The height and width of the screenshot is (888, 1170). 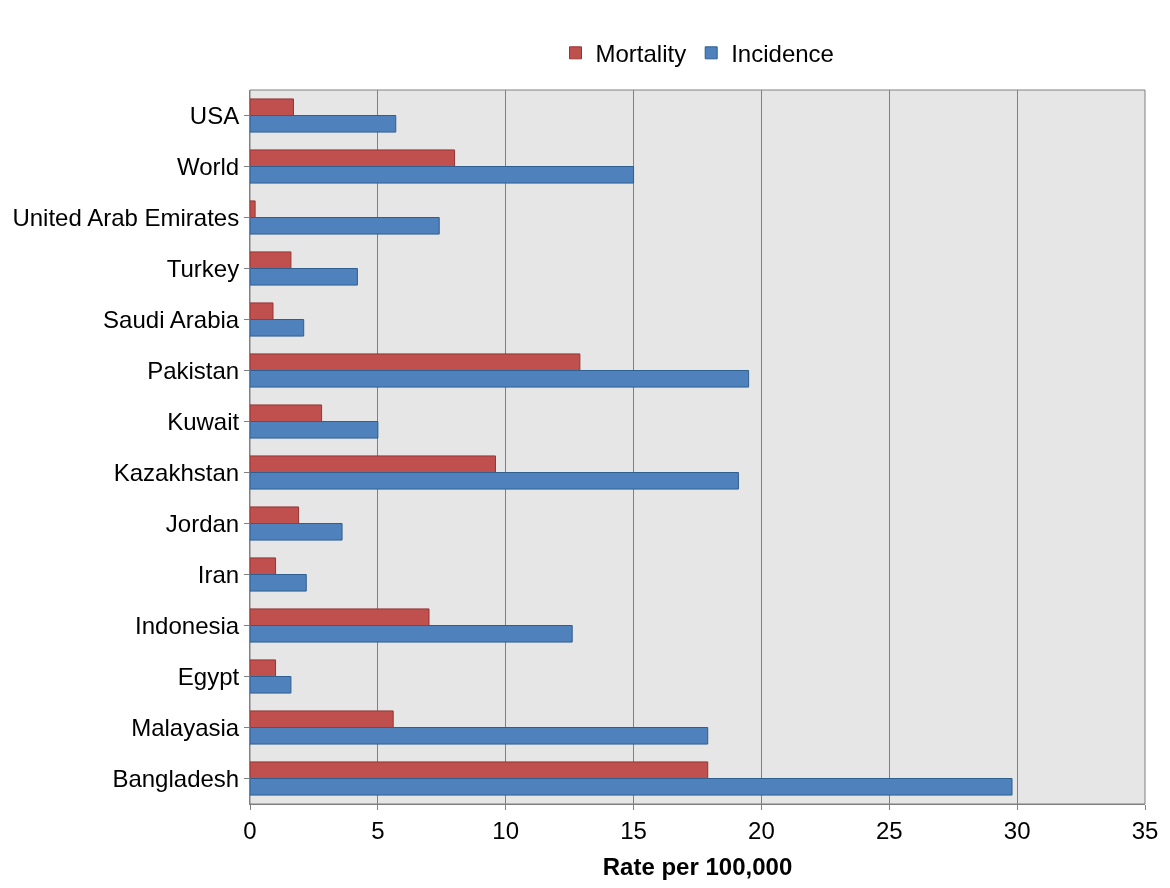 What do you see at coordinates (208, 166) in the screenshot?
I see `y-tick-label: World` at bounding box center [208, 166].